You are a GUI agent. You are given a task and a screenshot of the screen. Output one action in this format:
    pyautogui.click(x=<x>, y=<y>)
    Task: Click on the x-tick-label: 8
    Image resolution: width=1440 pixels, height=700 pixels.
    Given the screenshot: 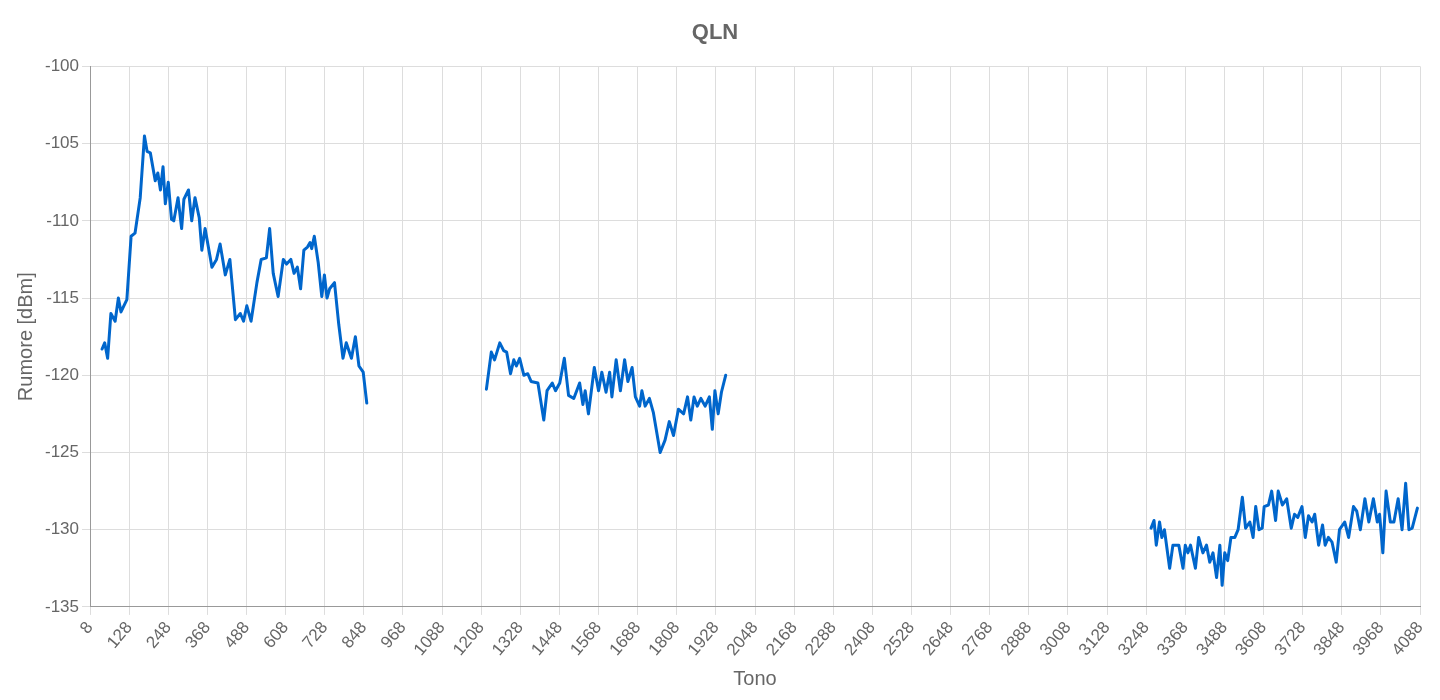 What is the action you would take?
    pyautogui.click(x=86, y=627)
    